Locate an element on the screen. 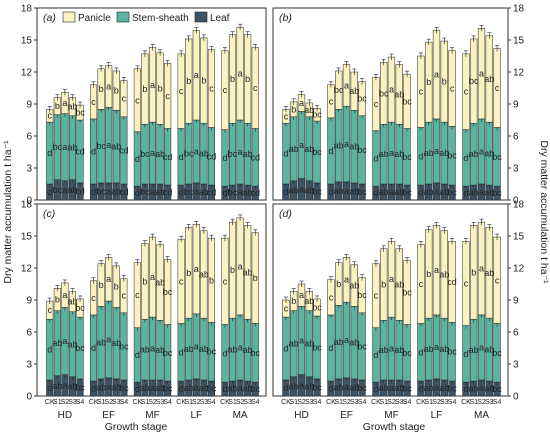 The width and height of the screenshot is (550, 440). y-axis-label-right: Dry matter accumulation t ha⁻¹ is located at coordinates (544, 212).